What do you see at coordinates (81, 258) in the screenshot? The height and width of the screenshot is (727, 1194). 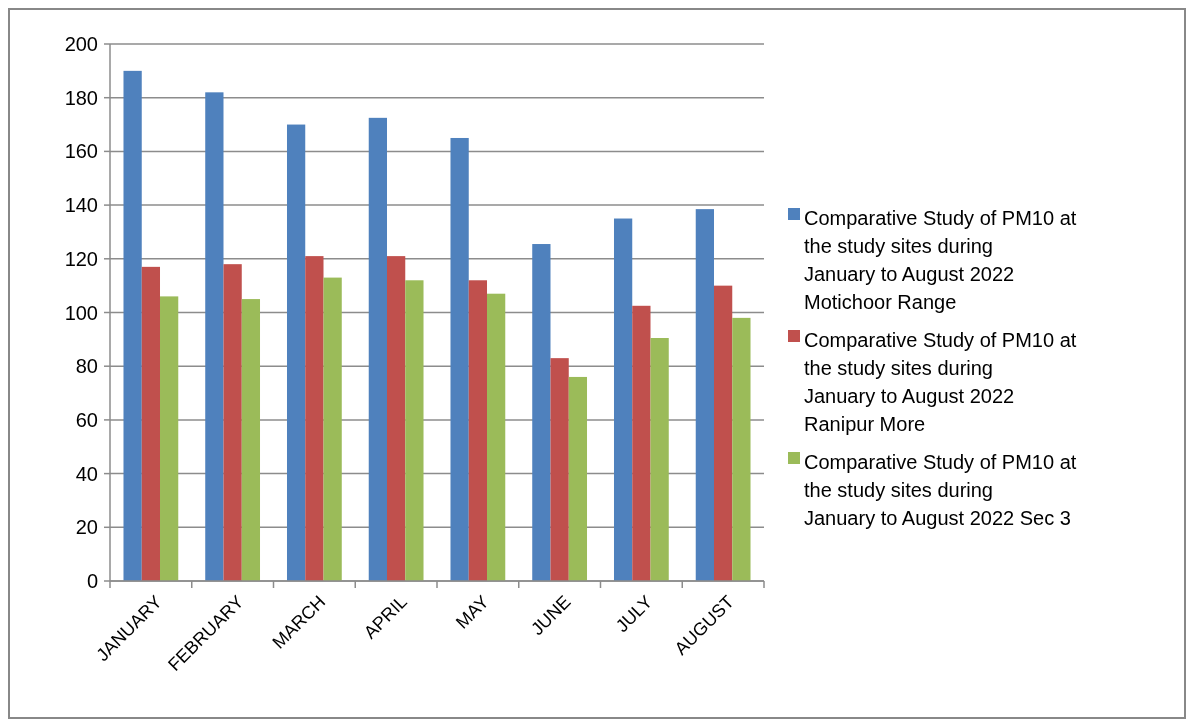 I see `y-tick-label: 120` at bounding box center [81, 258].